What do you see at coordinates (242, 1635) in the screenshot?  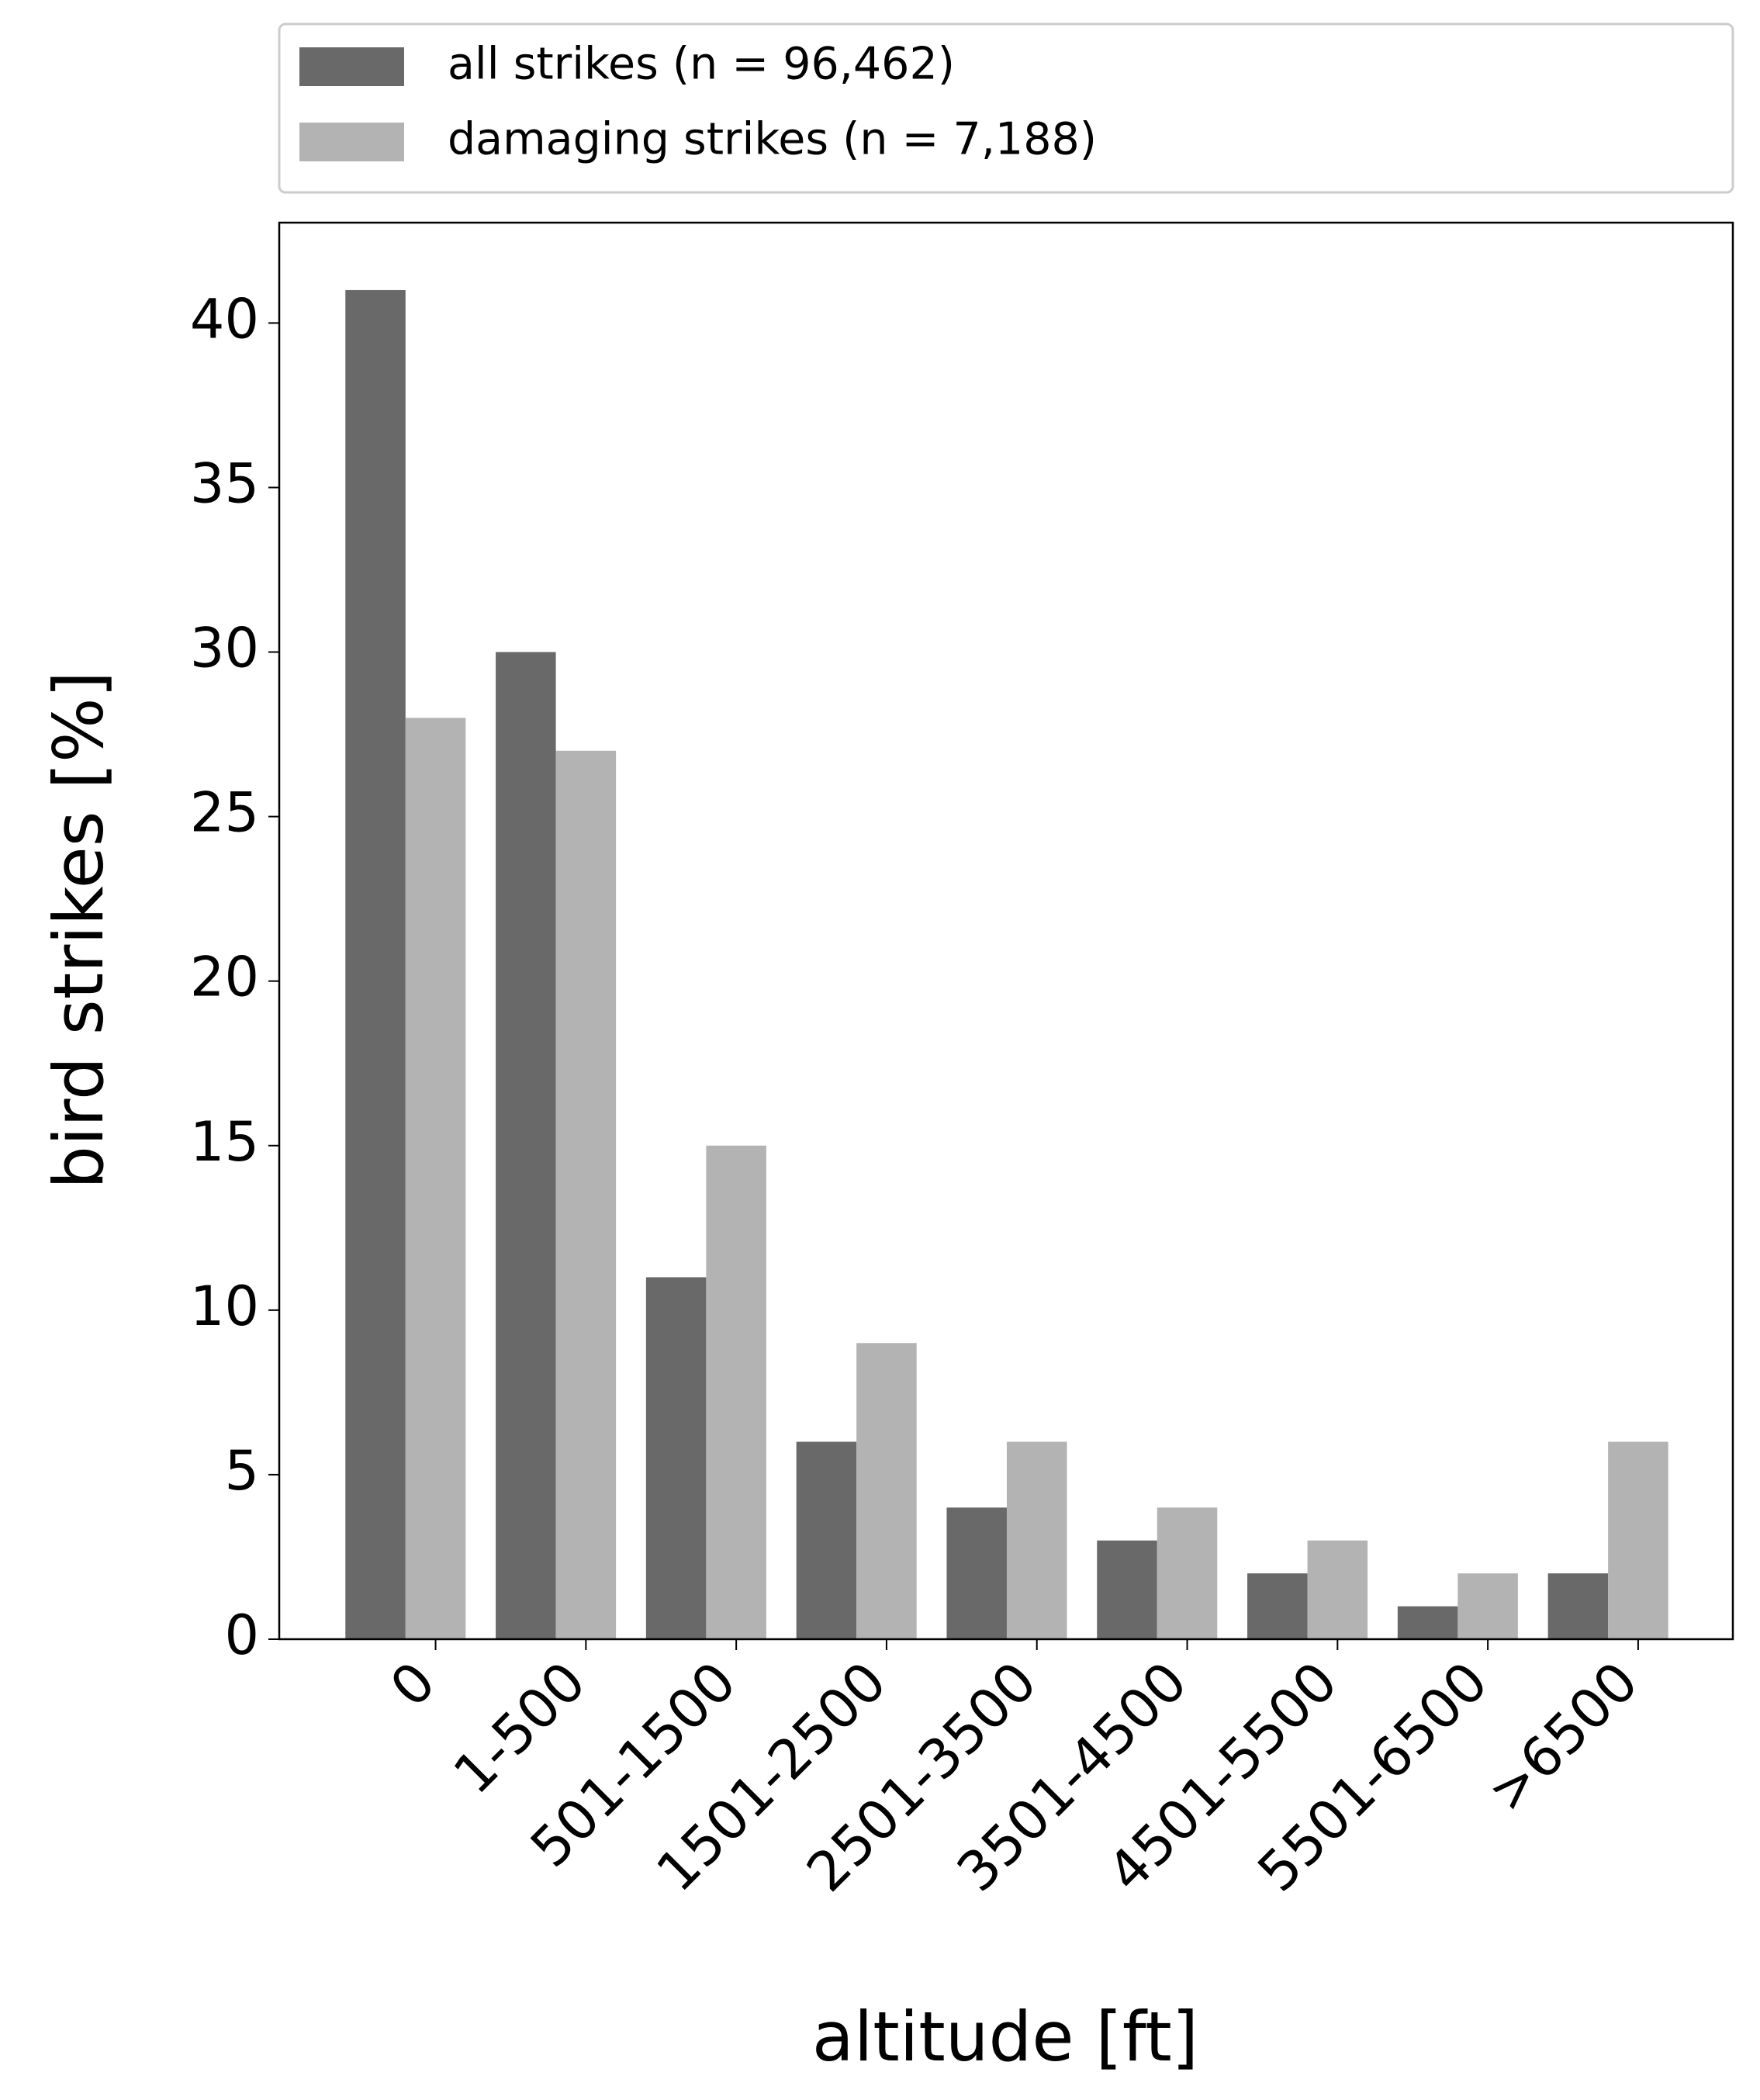 I see `y-tick-label: 0` at bounding box center [242, 1635].